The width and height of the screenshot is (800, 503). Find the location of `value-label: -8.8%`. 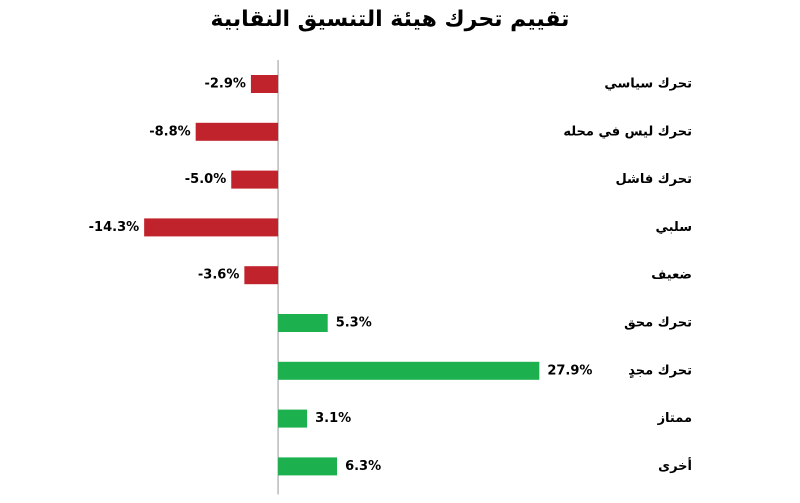

value-label: -8.8% is located at coordinates (169, 131).